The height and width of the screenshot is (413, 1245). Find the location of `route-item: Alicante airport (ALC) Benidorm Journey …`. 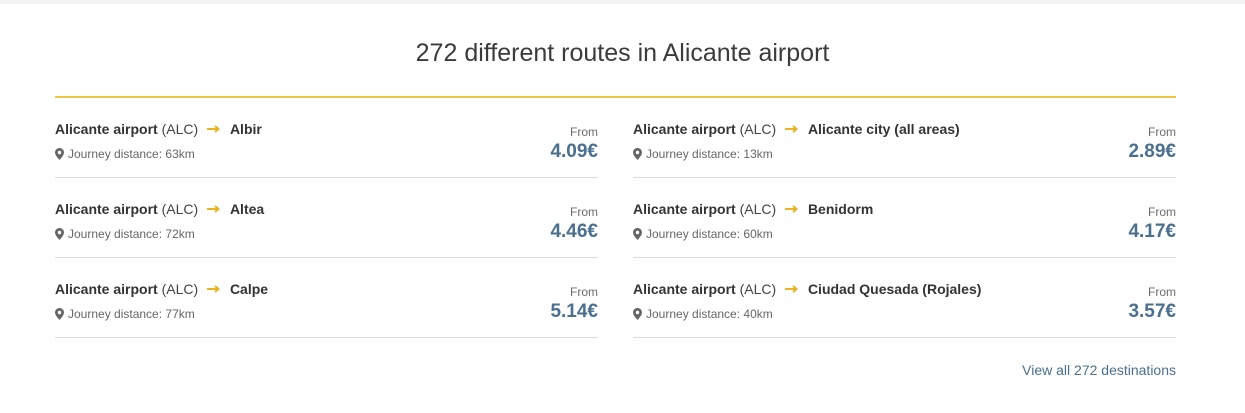

route-item: Alicante airport (ALC) Benidorm Journey … is located at coordinates (904, 218).